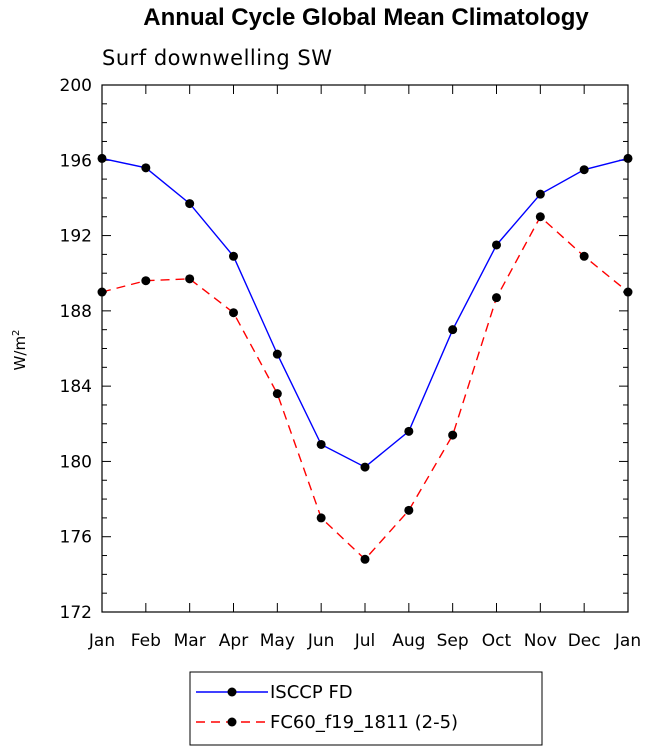 Image resolution: width=649 pixels, height=749 pixels. I want to click on legend: ISCCP FD FC60_f19_1811 (2-5), so click(366, 708).